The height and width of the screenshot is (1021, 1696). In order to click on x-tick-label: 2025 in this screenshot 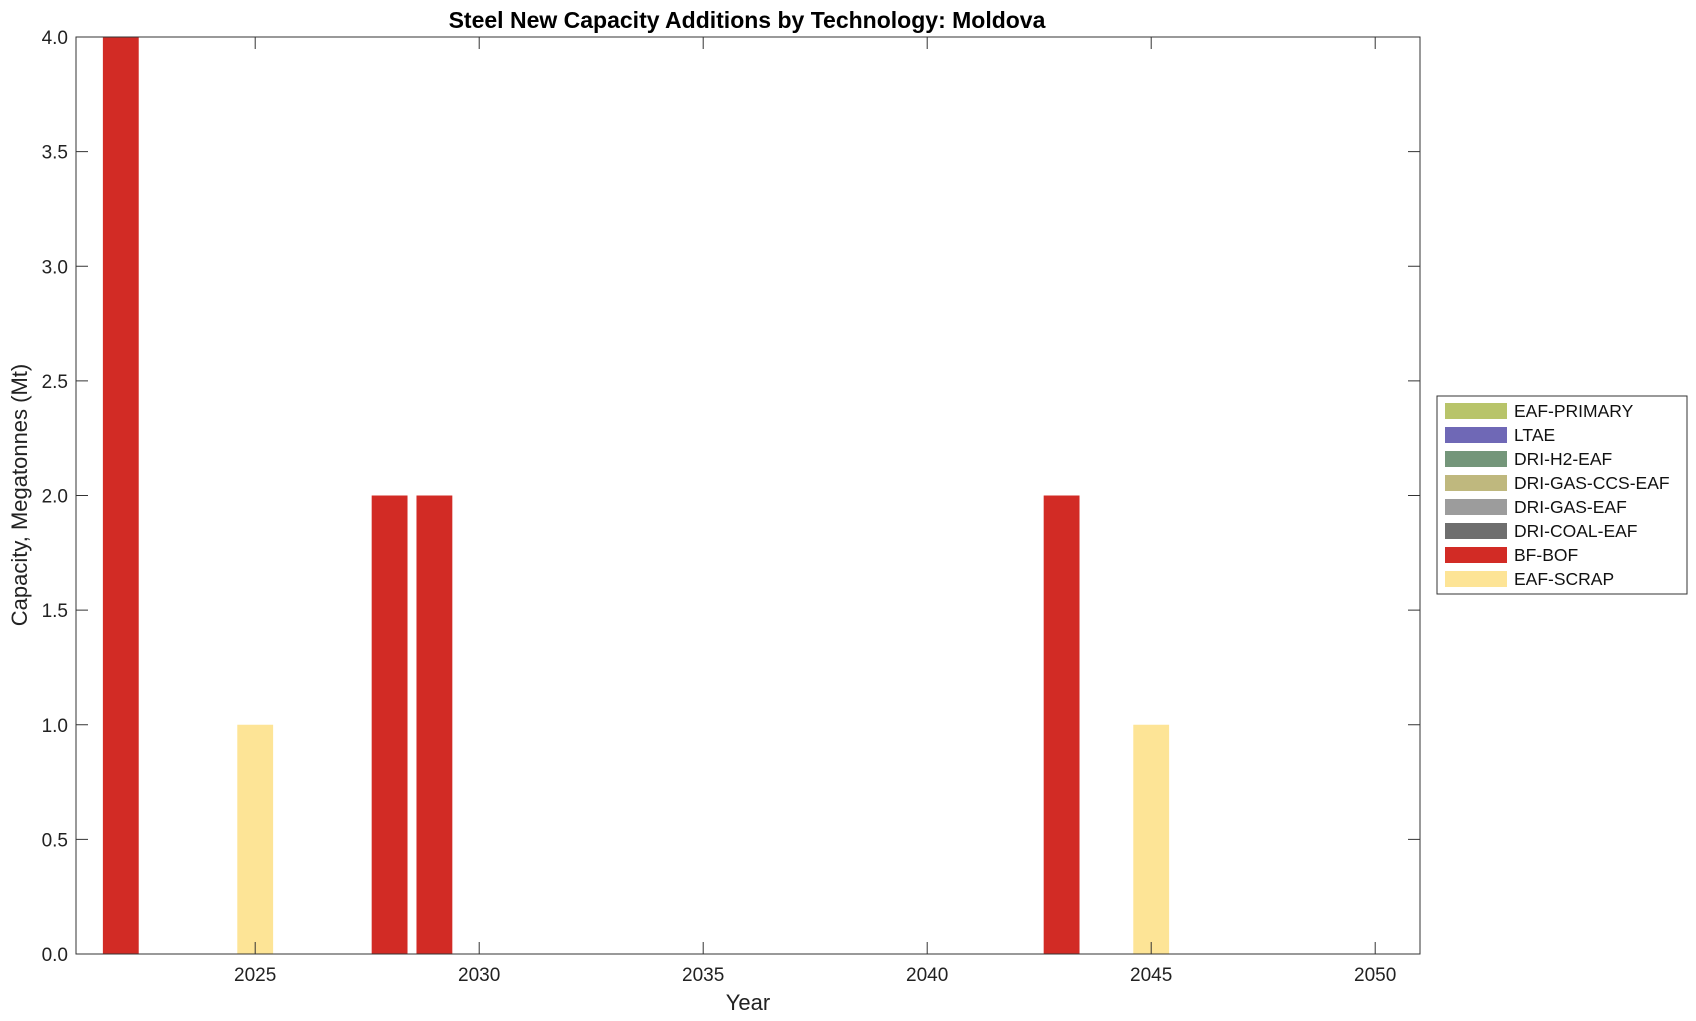, I will do `click(255, 975)`.